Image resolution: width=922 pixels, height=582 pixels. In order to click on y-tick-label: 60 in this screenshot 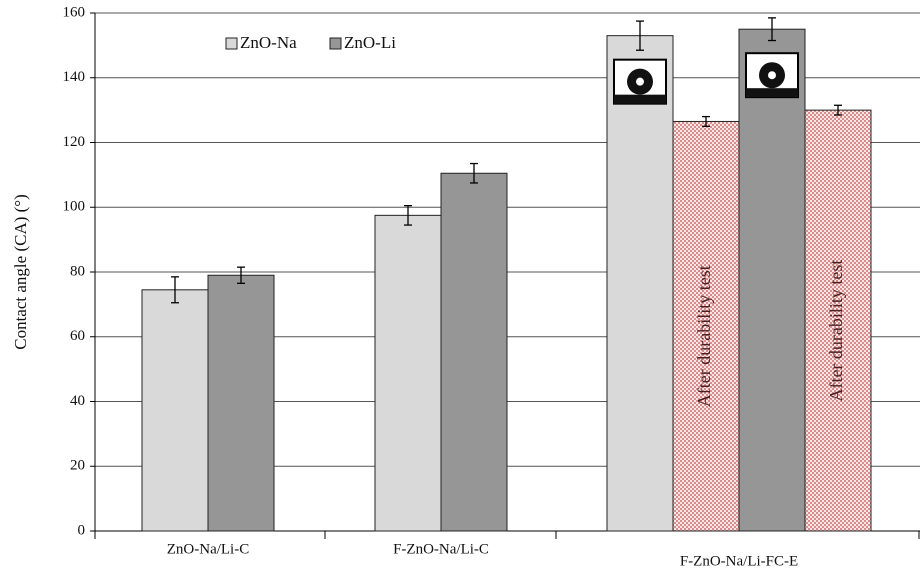, I will do `click(77, 336)`.